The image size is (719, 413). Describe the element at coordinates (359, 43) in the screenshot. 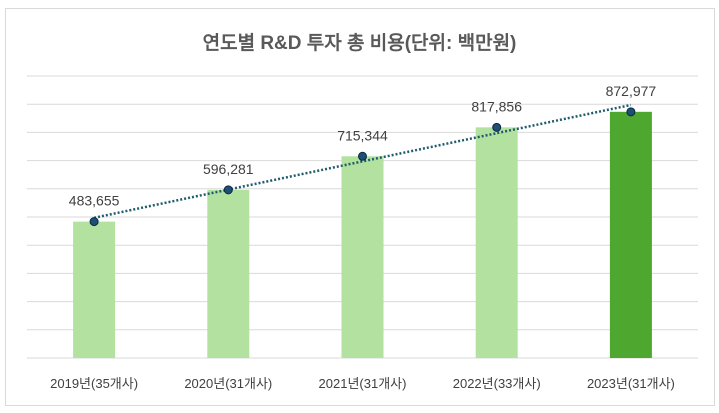

I see `chart-title: 연도별 R&D 투자 총 비용(단위: 백만원)` at that location.